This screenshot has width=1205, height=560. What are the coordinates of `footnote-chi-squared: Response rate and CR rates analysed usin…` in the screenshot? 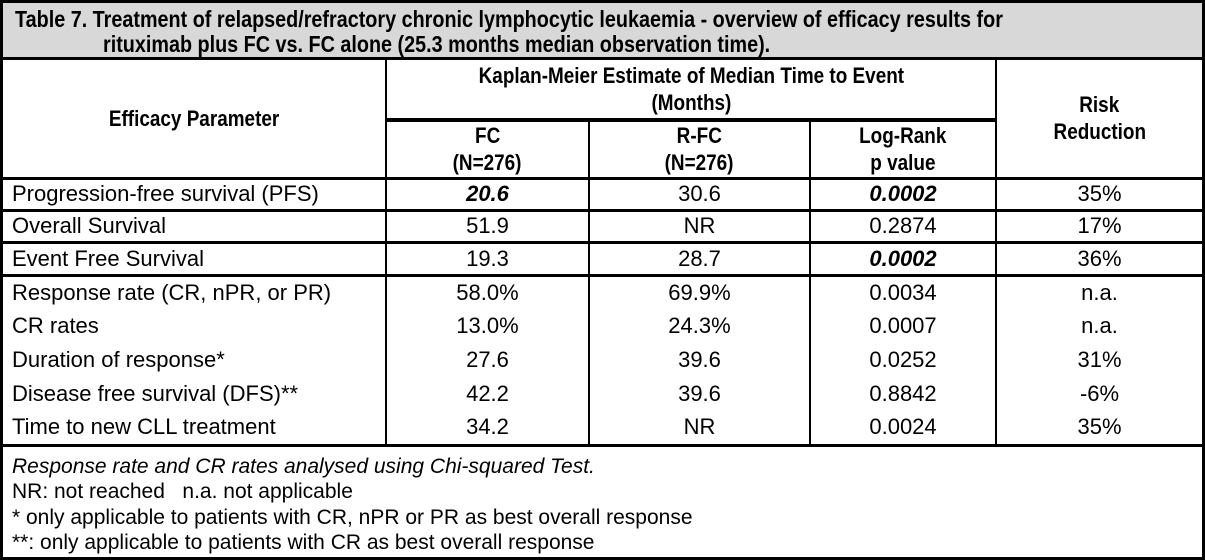 It's located at (303, 466).